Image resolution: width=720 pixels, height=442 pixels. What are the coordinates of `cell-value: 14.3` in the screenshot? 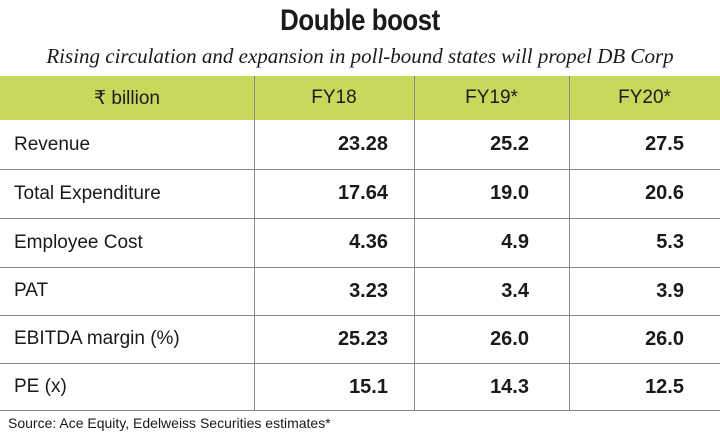 It's located at (509, 386).